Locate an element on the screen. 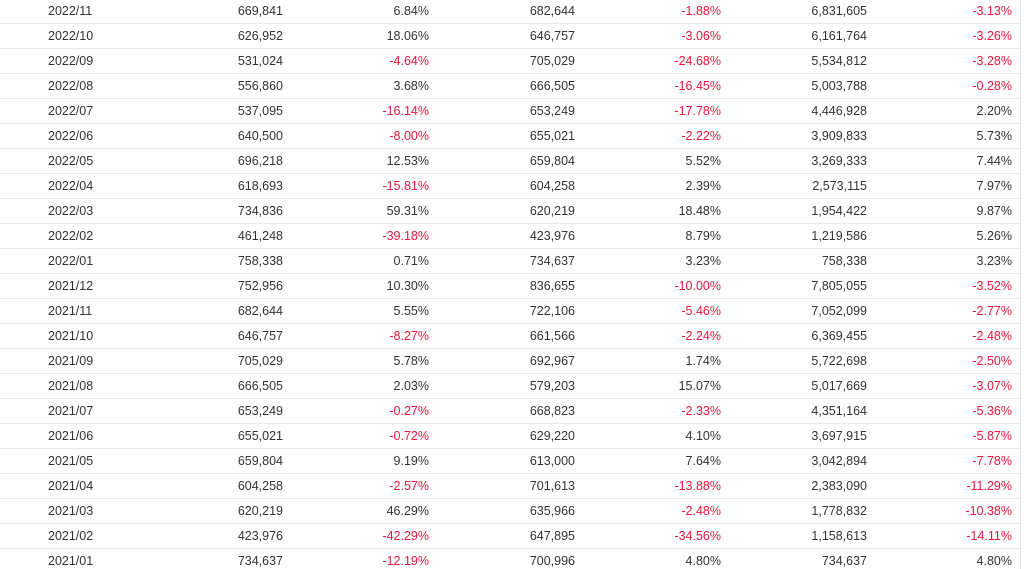 Image resolution: width=1024 pixels, height=569 pixels. cumulative-value-cell: 4,446,928 is located at coordinates (802, 111).